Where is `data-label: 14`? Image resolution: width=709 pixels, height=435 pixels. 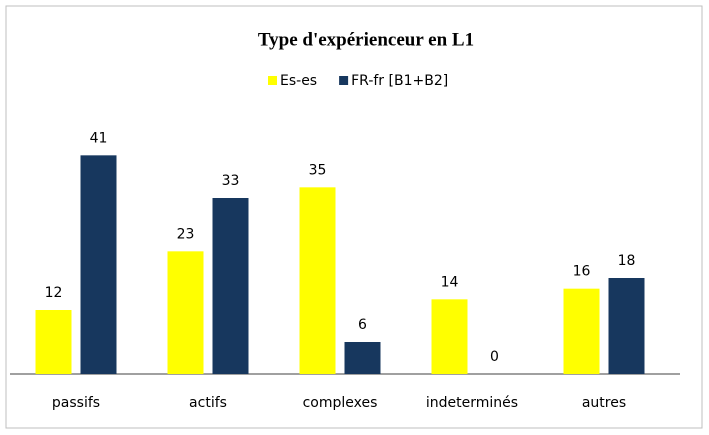
data-label: 14 is located at coordinates (450, 282).